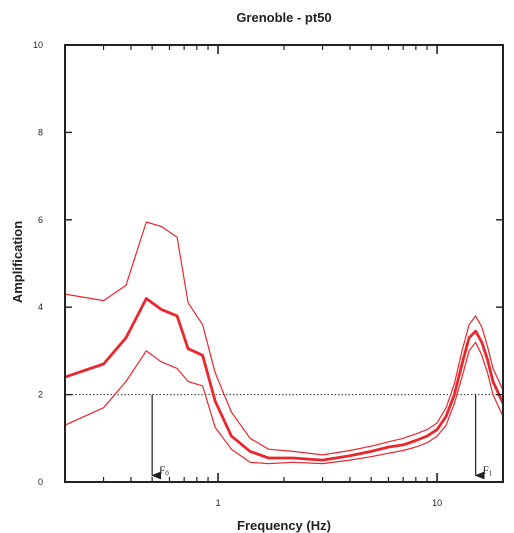 The width and height of the screenshot is (514, 533). I want to click on x-tick-label: 1, so click(218, 503).